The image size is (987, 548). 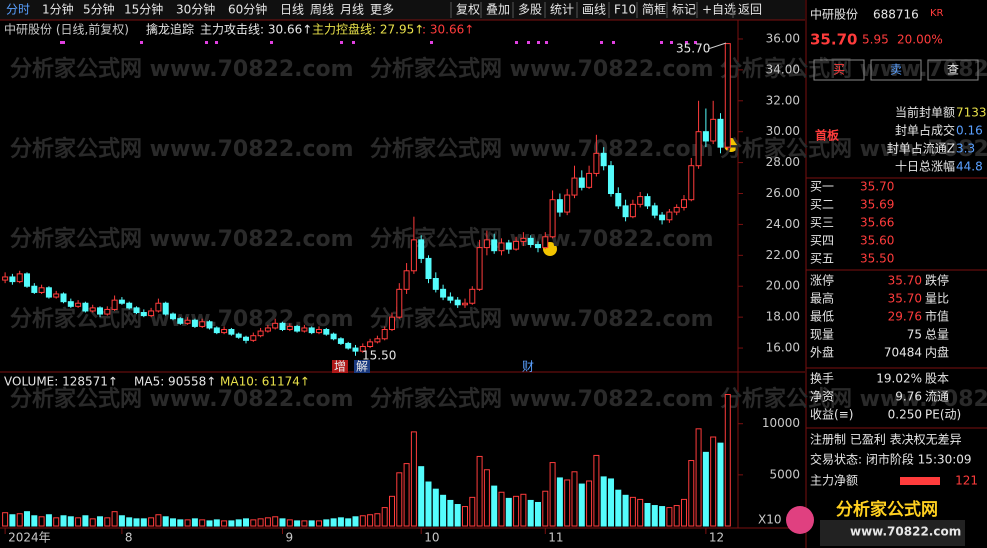 I want to click on stat-value: 19.02%, so click(x=899, y=379).